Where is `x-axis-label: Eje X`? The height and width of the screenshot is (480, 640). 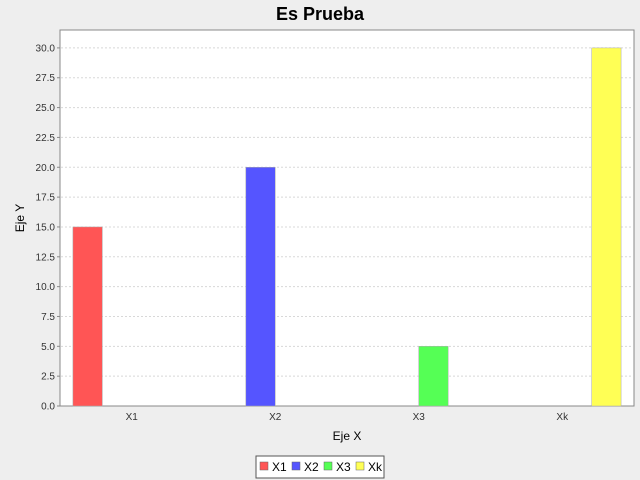
x-axis-label: Eje X is located at coordinates (347, 436).